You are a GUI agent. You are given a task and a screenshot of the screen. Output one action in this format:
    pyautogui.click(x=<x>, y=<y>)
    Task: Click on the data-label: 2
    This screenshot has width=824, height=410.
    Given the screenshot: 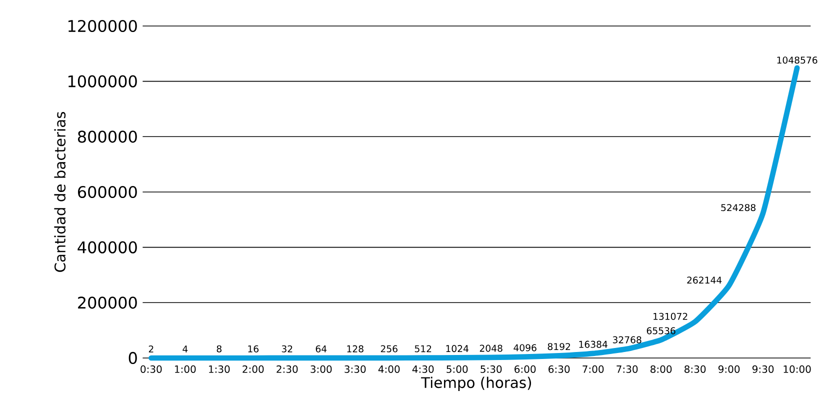 What is the action you would take?
    pyautogui.click(x=151, y=348)
    